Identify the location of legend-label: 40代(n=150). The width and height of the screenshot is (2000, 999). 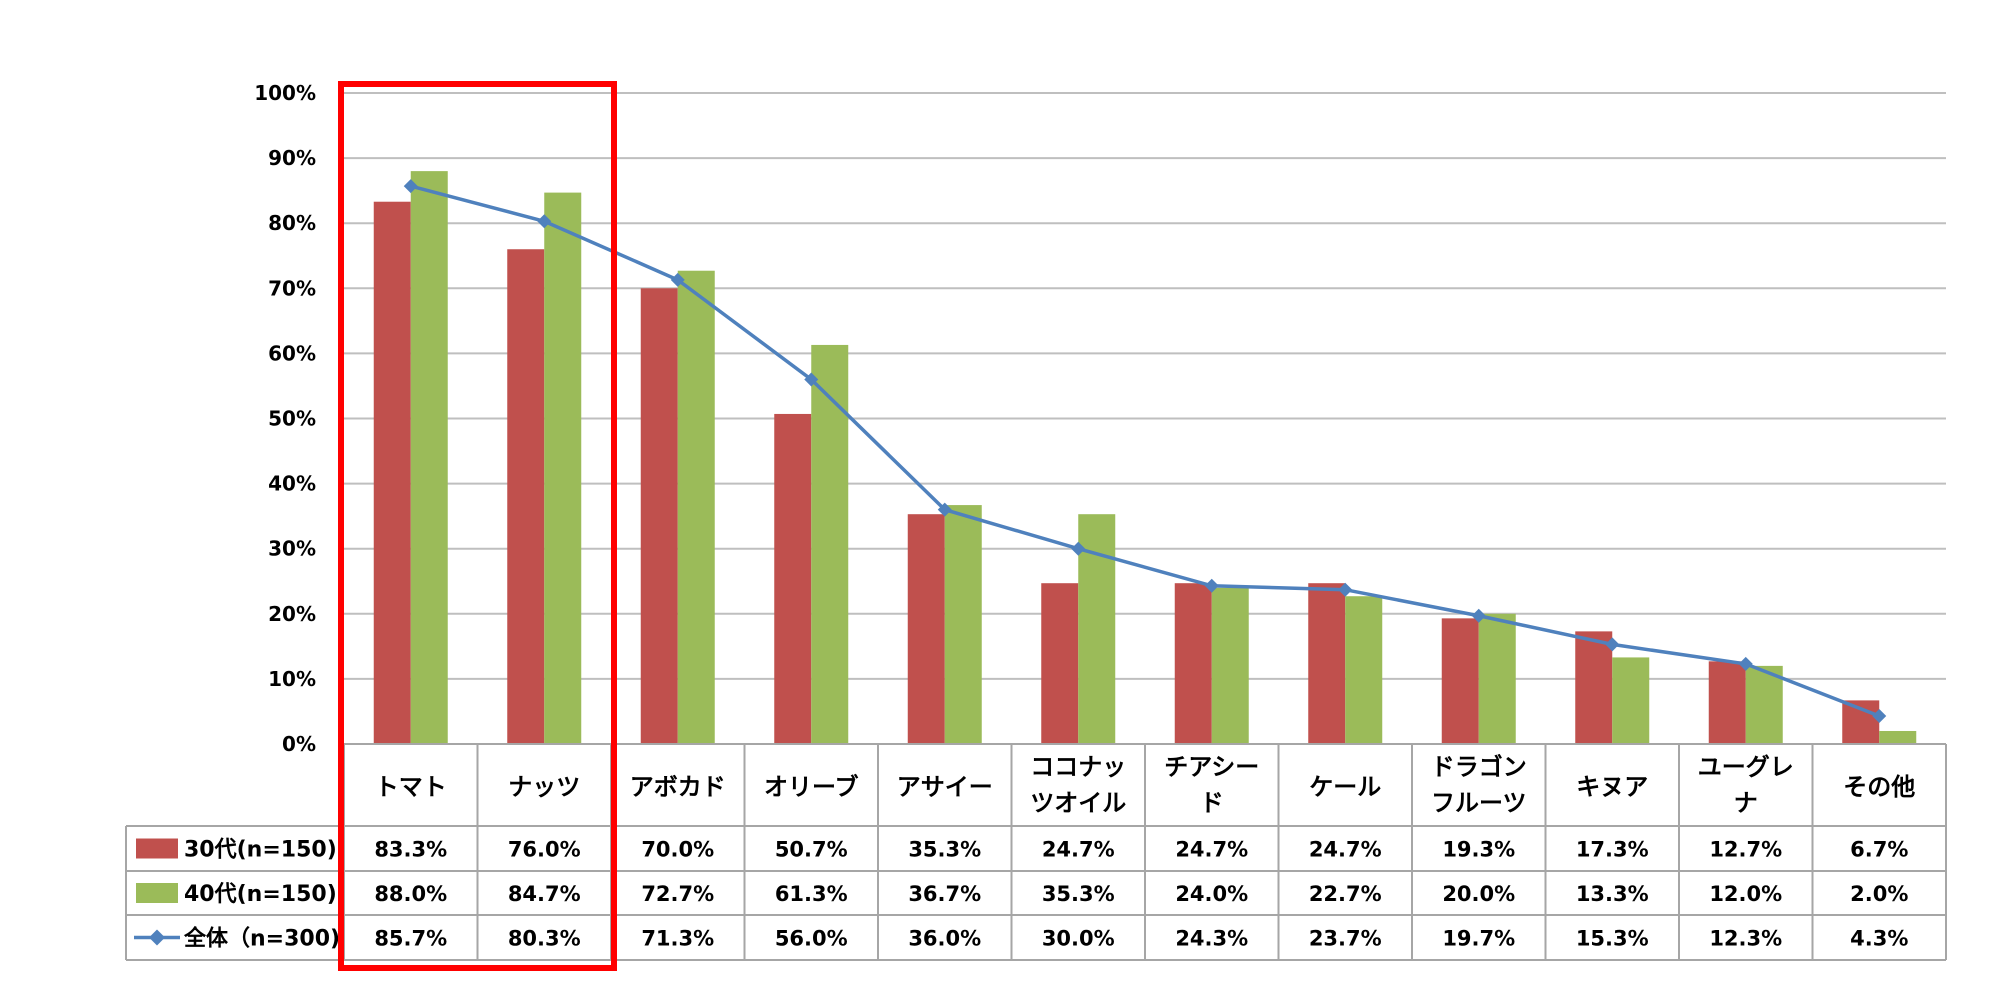
(260, 894).